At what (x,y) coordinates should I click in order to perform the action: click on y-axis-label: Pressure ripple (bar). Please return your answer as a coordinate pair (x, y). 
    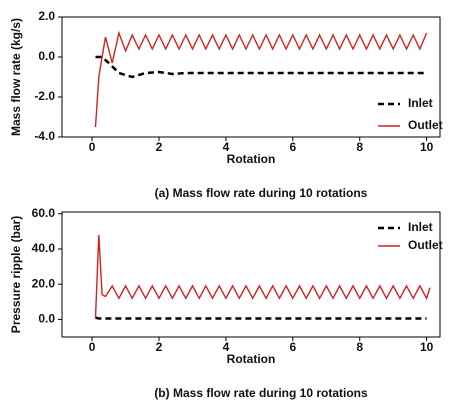
    Looking at the image, I should click on (16, 274).